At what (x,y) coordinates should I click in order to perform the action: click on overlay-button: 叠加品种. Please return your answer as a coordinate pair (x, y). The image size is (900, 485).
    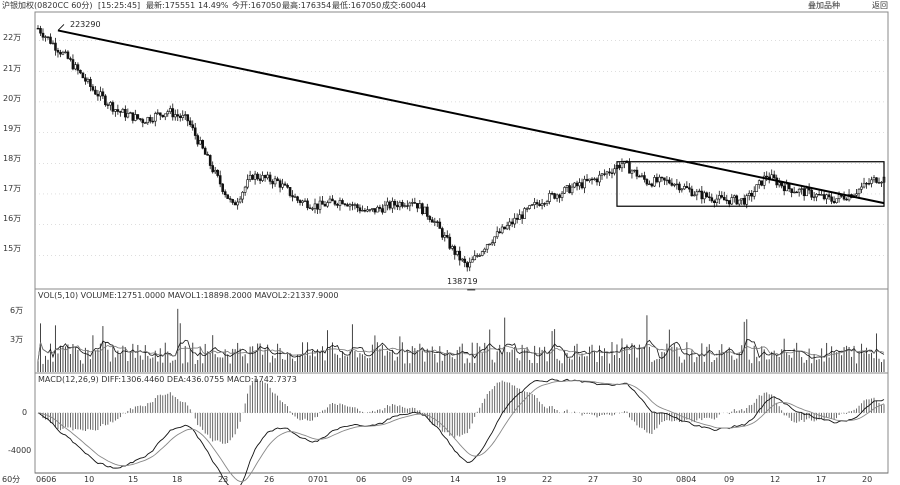
    Looking at the image, I should click on (824, 5).